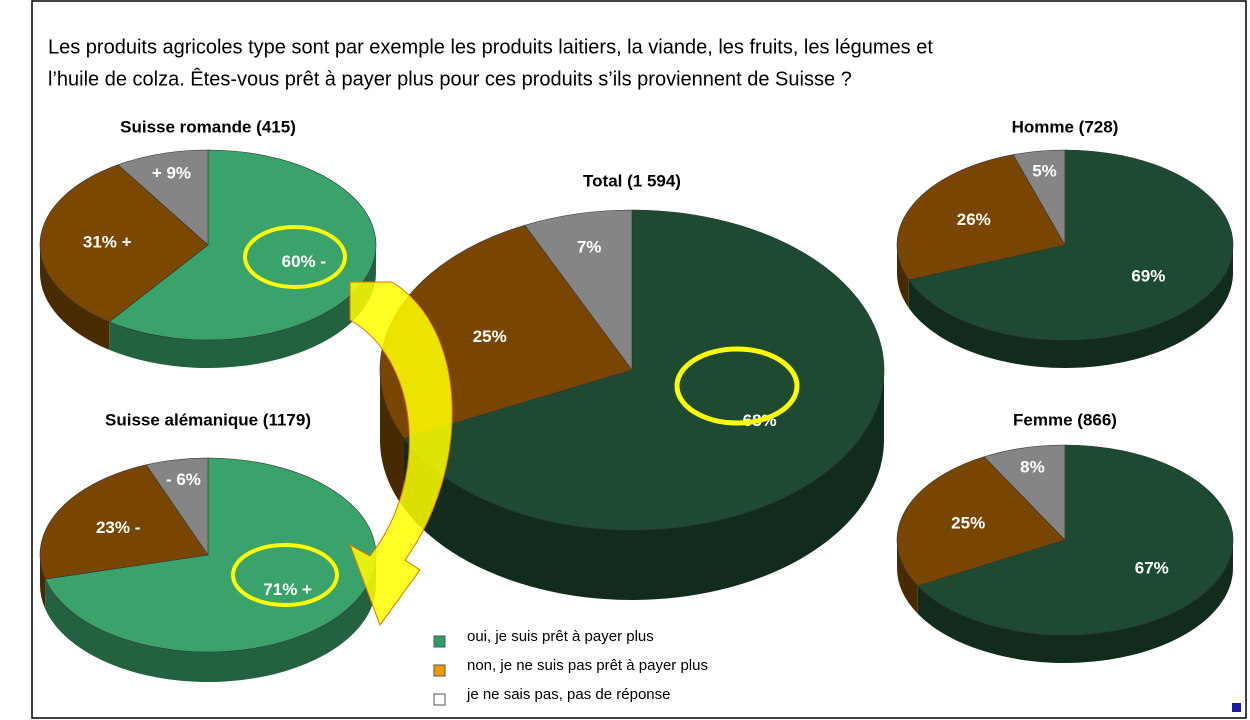 This screenshot has height=720, width=1250. What do you see at coordinates (632, 180) in the screenshot?
I see `pie-title: Total (1 594)` at bounding box center [632, 180].